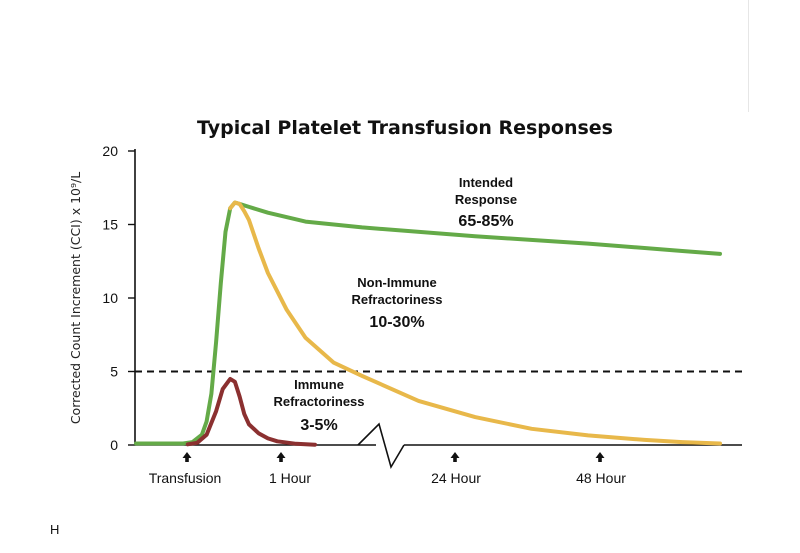 Image resolution: width=800 pixels, height=553 pixels. I want to click on corner-letter: H, so click(55, 529).